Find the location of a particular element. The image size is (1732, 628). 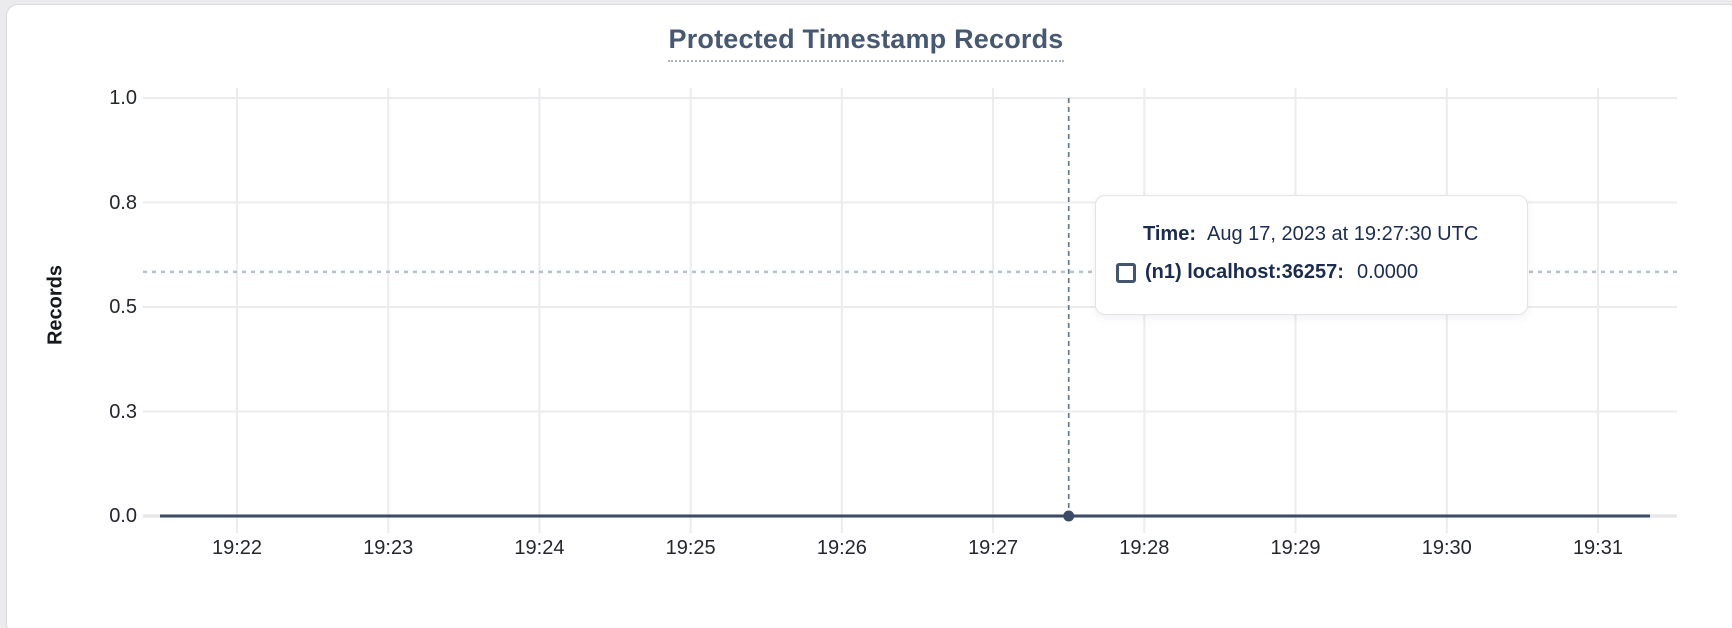

tooltip-series-row: (n1) localhost:36257: 0.0000 is located at coordinates (1321, 272).